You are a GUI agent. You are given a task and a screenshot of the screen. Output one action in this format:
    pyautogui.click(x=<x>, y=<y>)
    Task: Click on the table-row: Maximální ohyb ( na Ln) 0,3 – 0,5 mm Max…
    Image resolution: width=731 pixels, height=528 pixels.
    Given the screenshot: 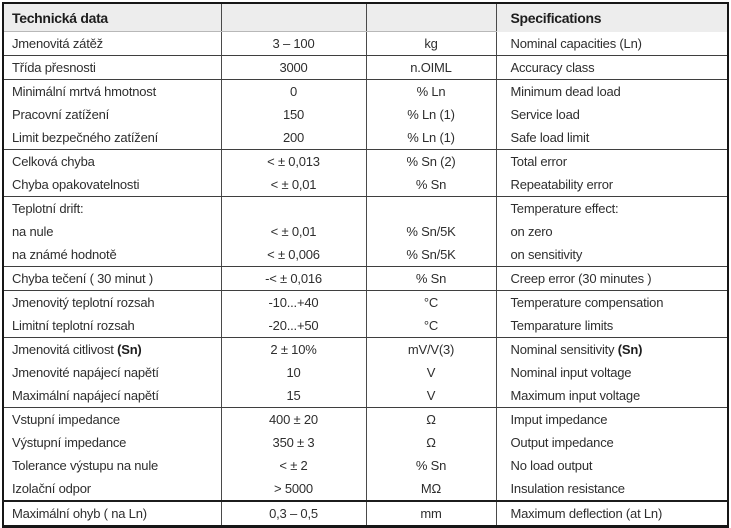 What is the action you would take?
    pyautogui.click(x=365, y=514)
    